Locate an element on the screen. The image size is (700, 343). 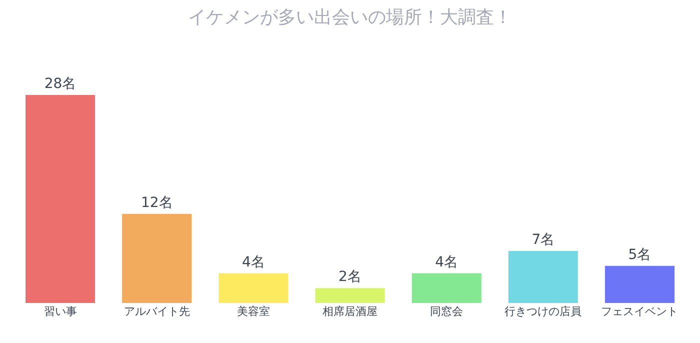
x-tick-label: アルバイト先 is located at coordinates (157, 311).